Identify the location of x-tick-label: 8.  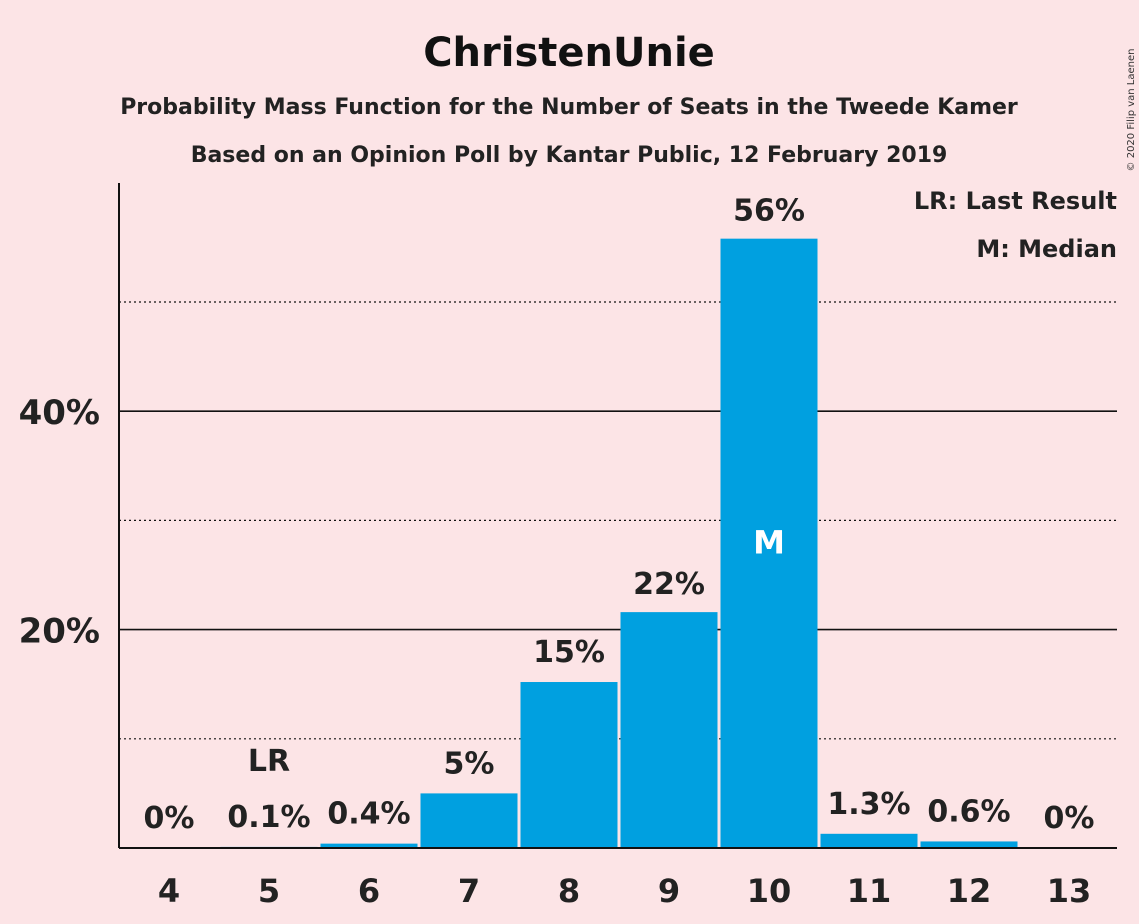
(569, 891).